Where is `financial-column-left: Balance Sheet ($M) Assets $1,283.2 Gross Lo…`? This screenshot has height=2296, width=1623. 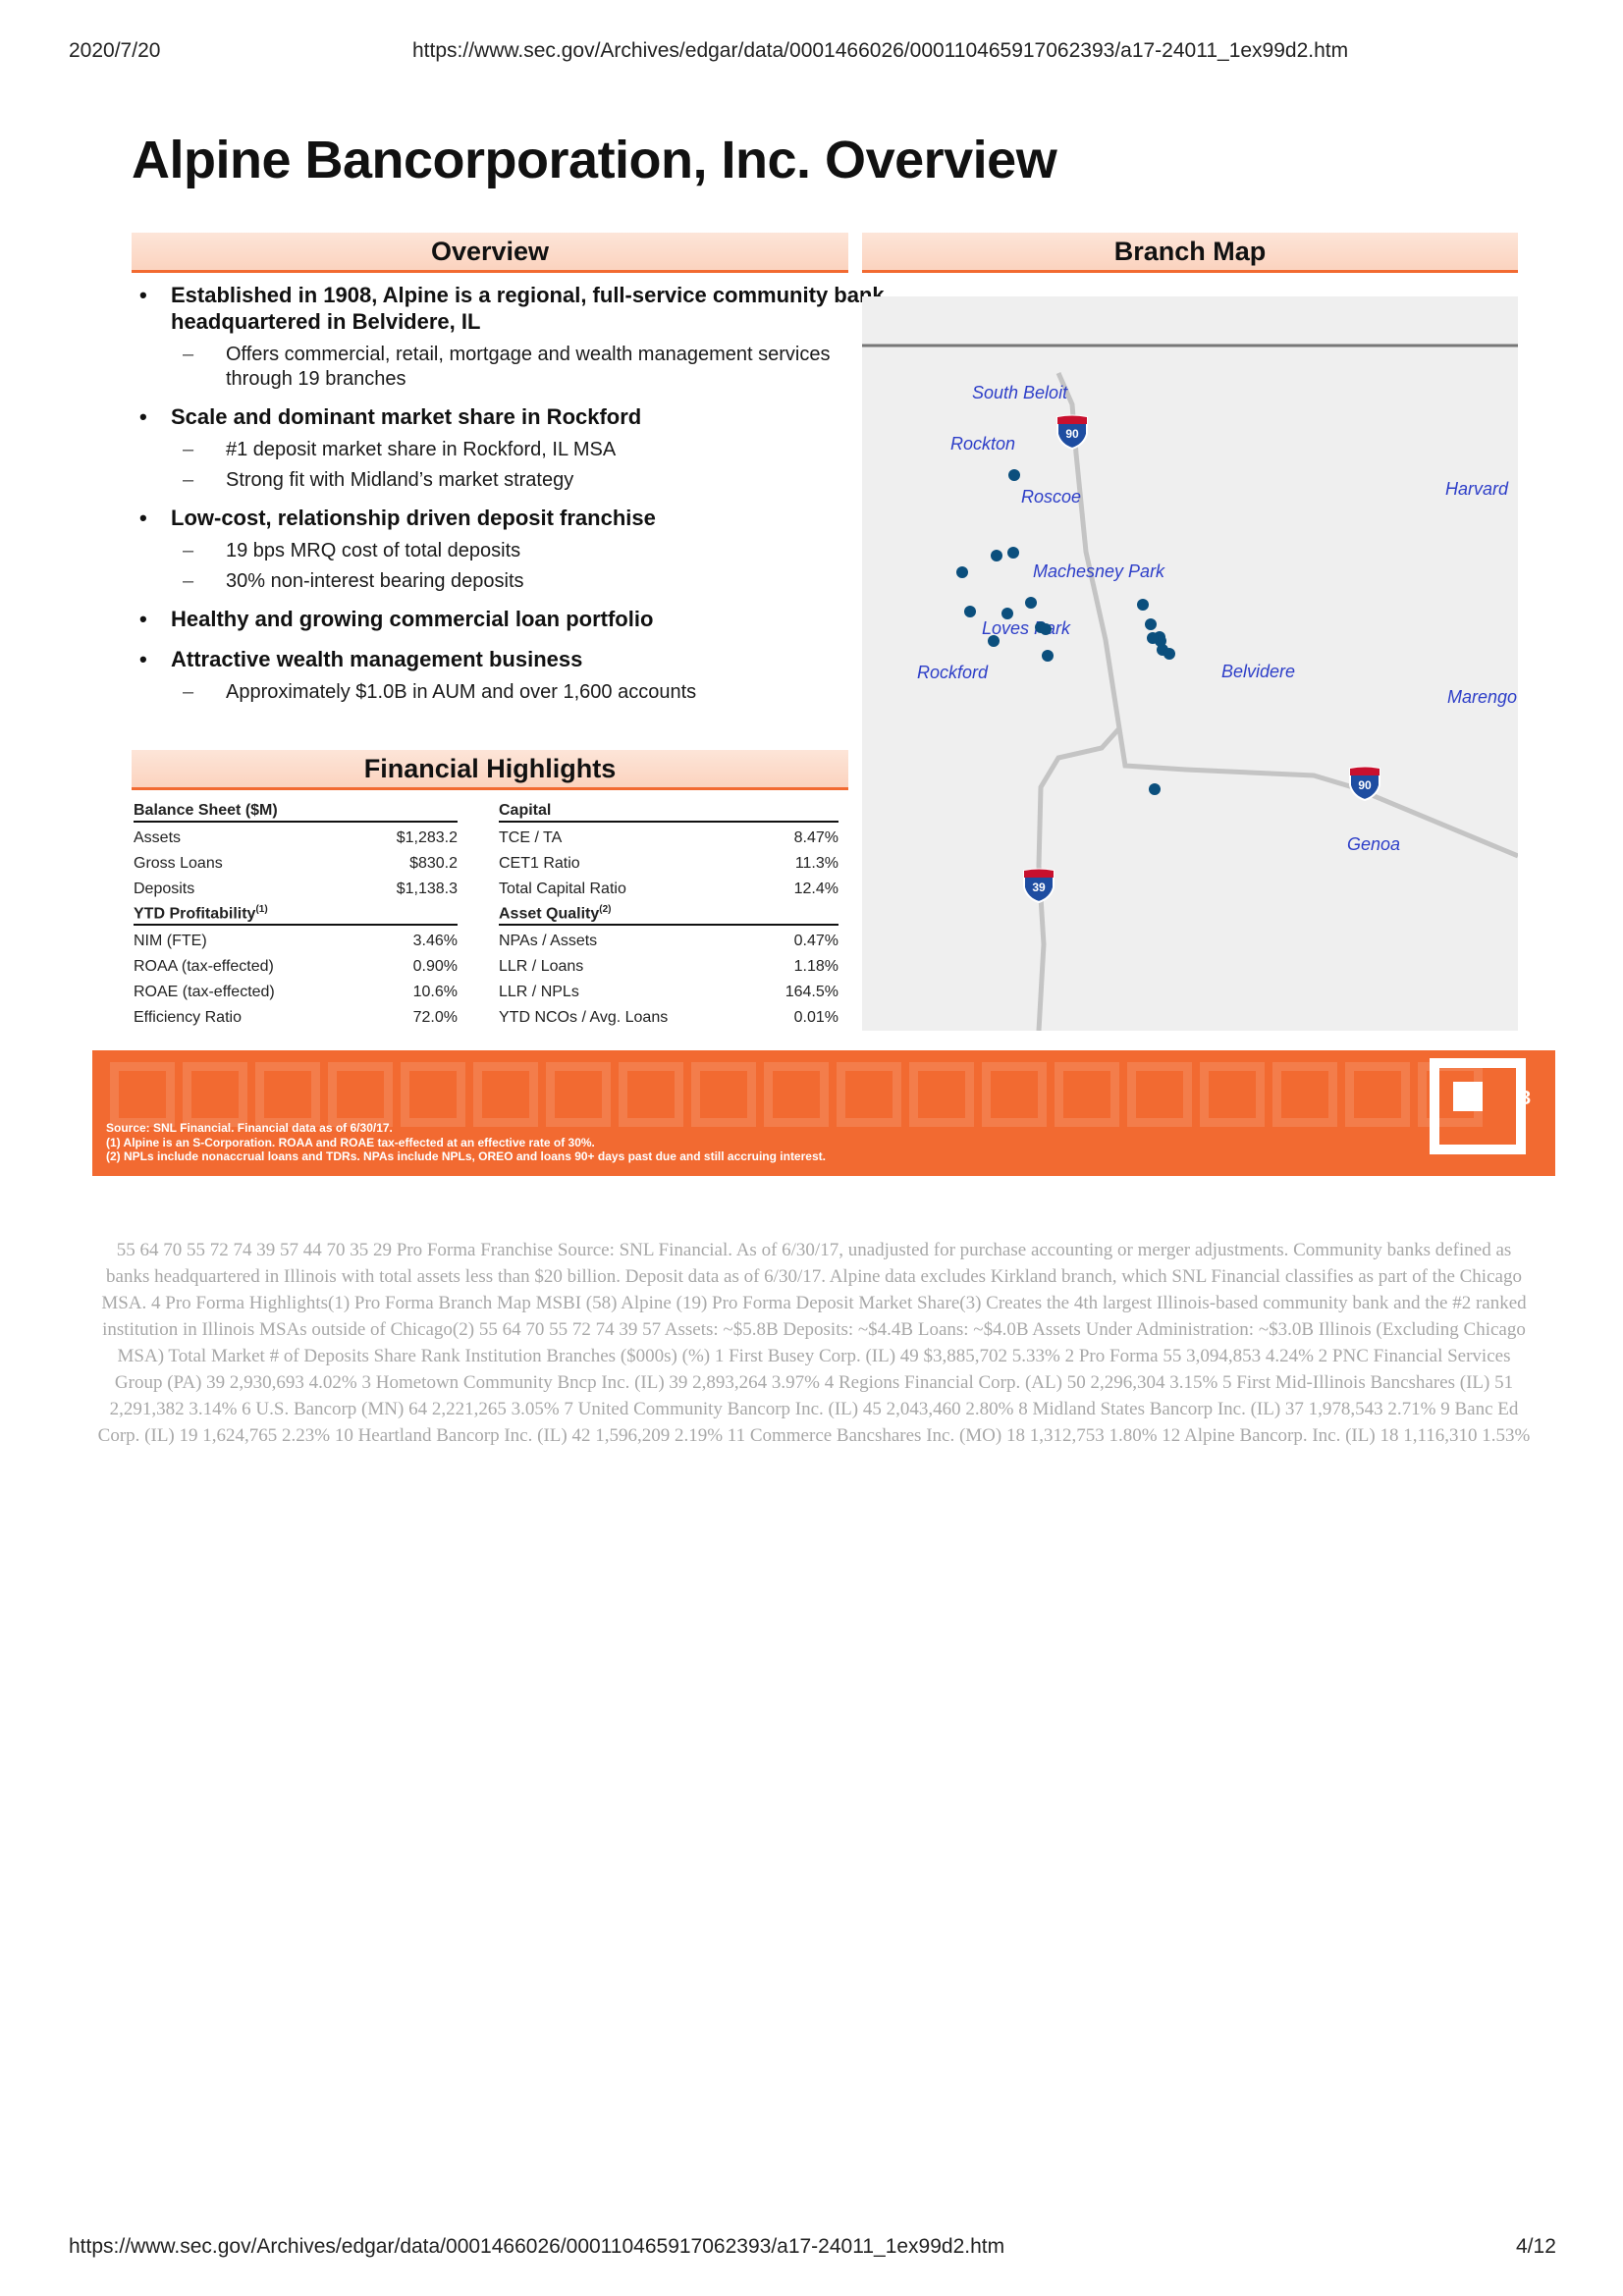 financial-column-left: Balance Sheet ($M) Assets $1,283.2 Gross Lo… is located at coordinates (296, 916).